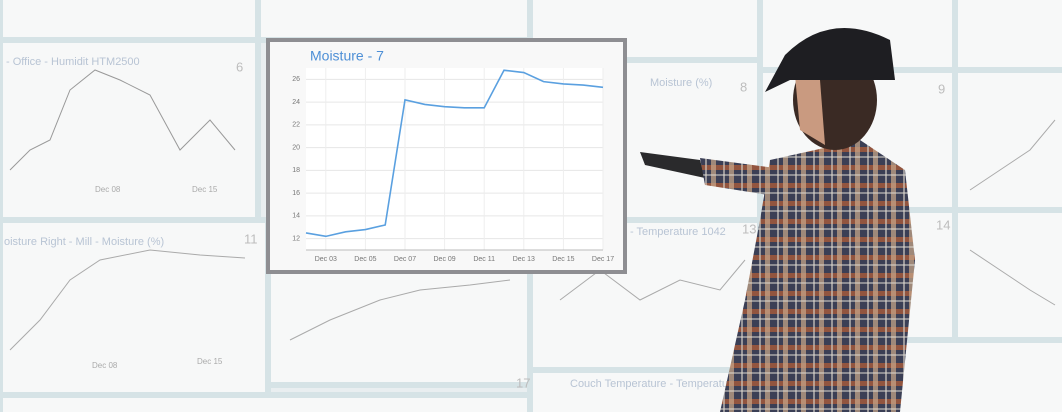 The height and width of the screenshot is (412, 1062). What do you see at coordinates (73, 62) in the screenshot?
I see `tile-title: - Office - Humidit HTM2500` at bounding box center [73, 62].